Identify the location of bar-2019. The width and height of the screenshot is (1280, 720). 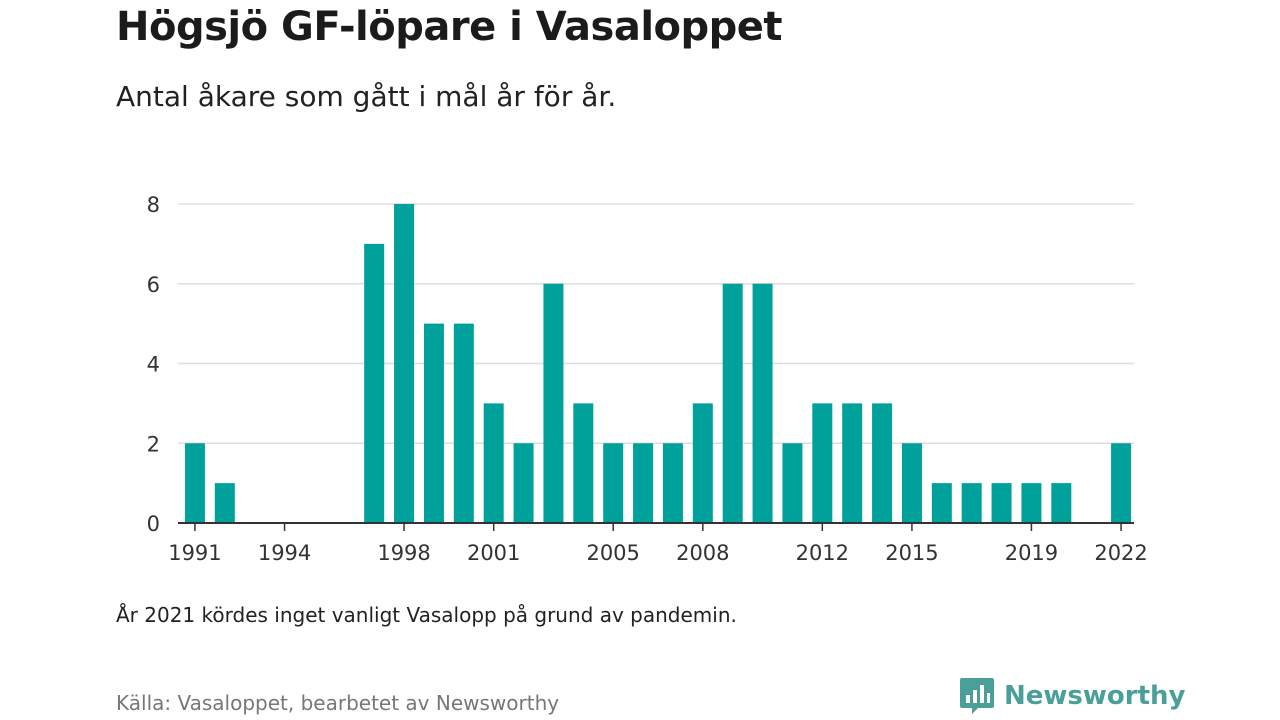
(1031, 503).